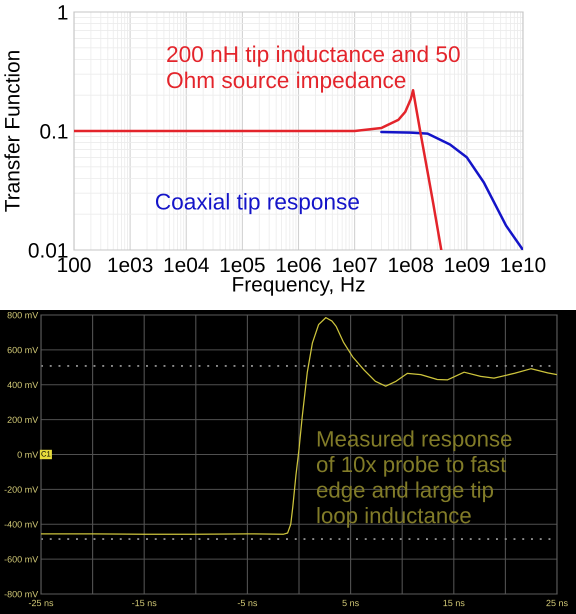 The image size is (576, 614). Describe the element at coordinates (467, 264) in the screenshot. I see `x-tick-label: 1e09` at that location.